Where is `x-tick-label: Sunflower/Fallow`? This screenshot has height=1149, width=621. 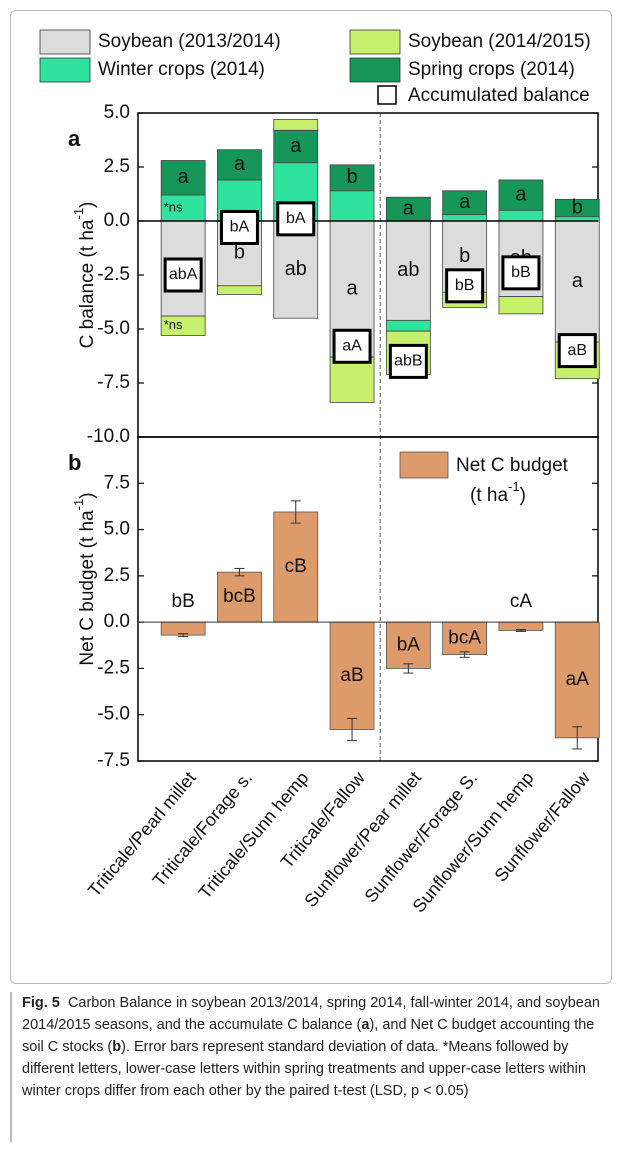
x-tick-label: Sunflower/Fallow is located at coordinates (543, 826).